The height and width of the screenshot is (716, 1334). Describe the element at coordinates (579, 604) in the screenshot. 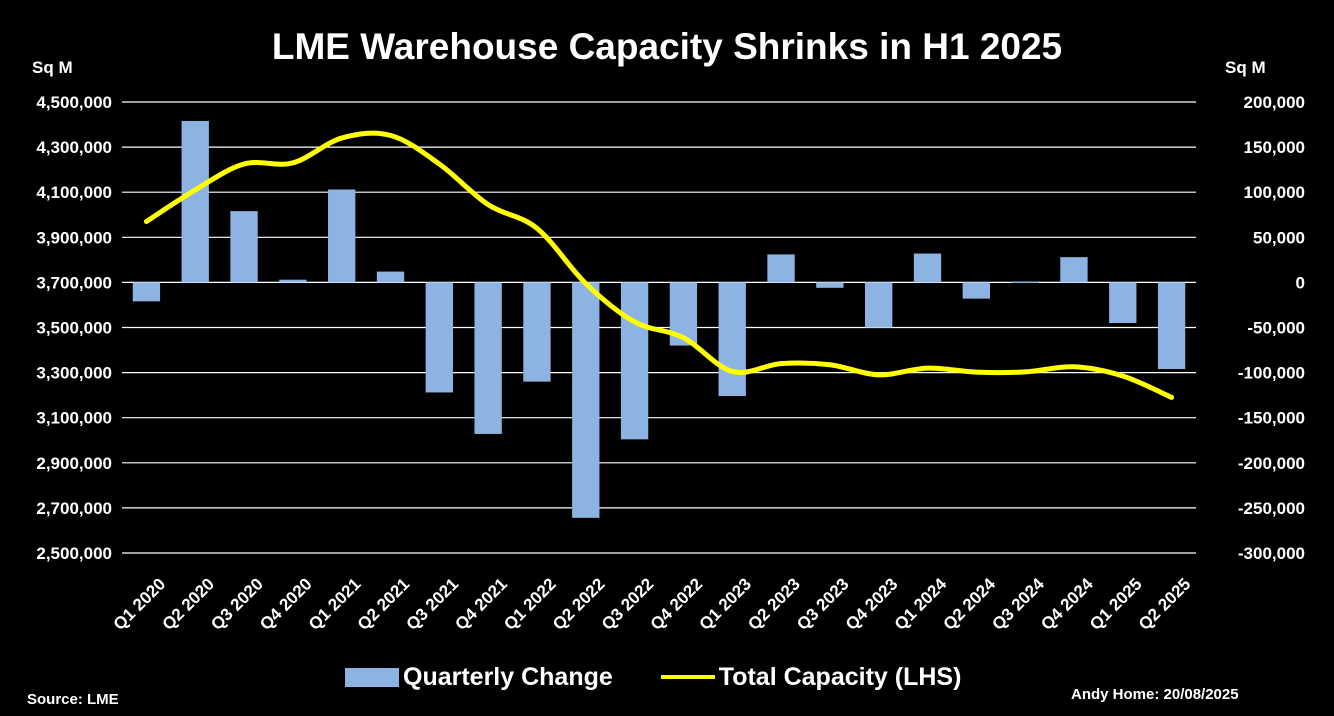

I see `x-tick-label: Q2 2022` at that location.